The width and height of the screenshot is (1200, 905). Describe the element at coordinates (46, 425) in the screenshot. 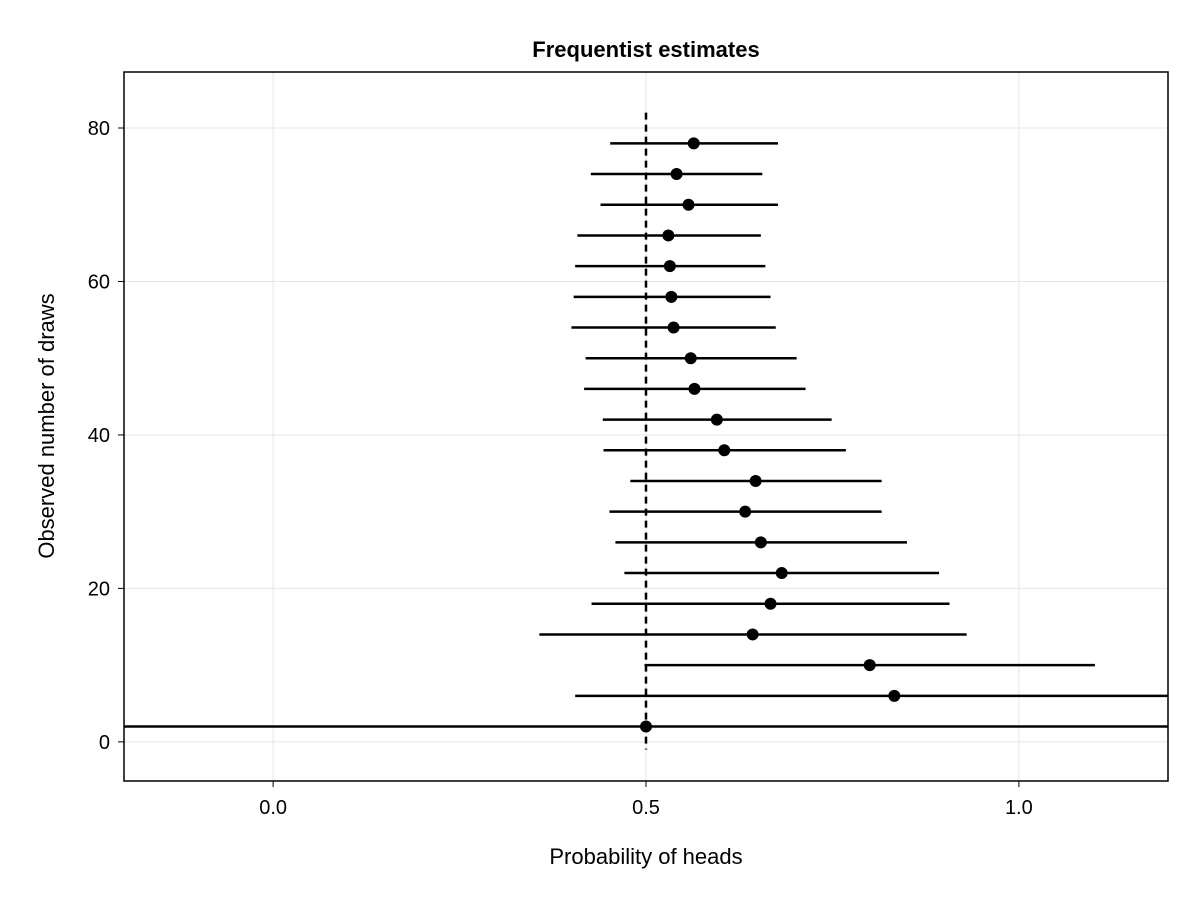

I see `y-axis-label: Observed number of draws` at that location.